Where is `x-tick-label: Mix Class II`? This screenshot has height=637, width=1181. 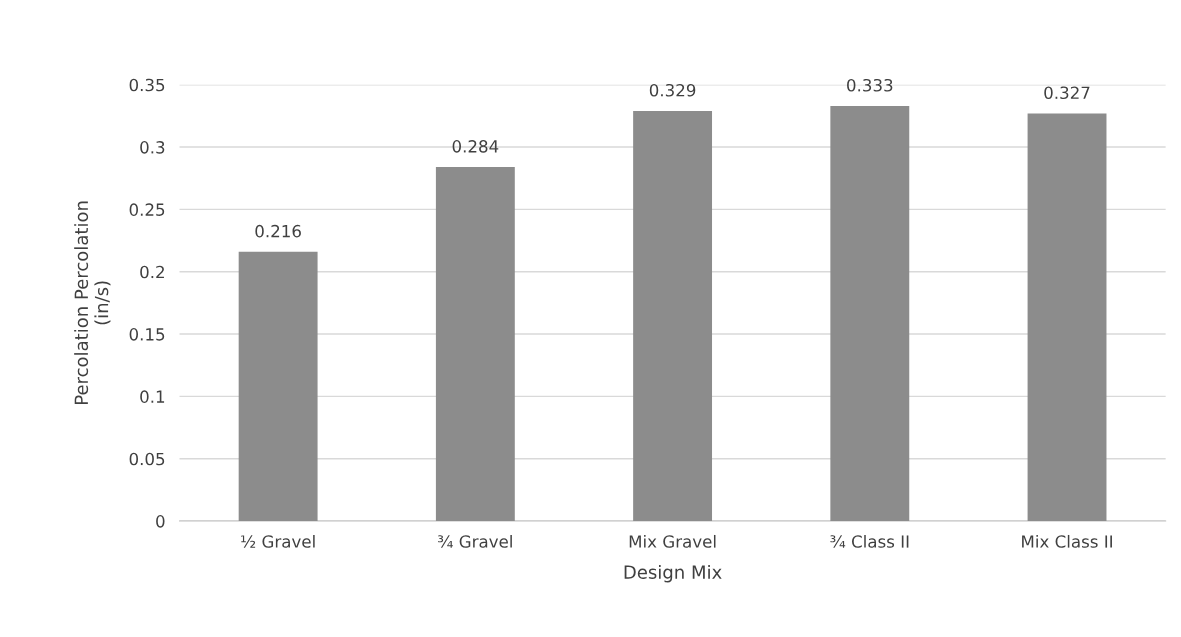
x-tick-label: Mix Class II is located at coordinates (1067, 541).